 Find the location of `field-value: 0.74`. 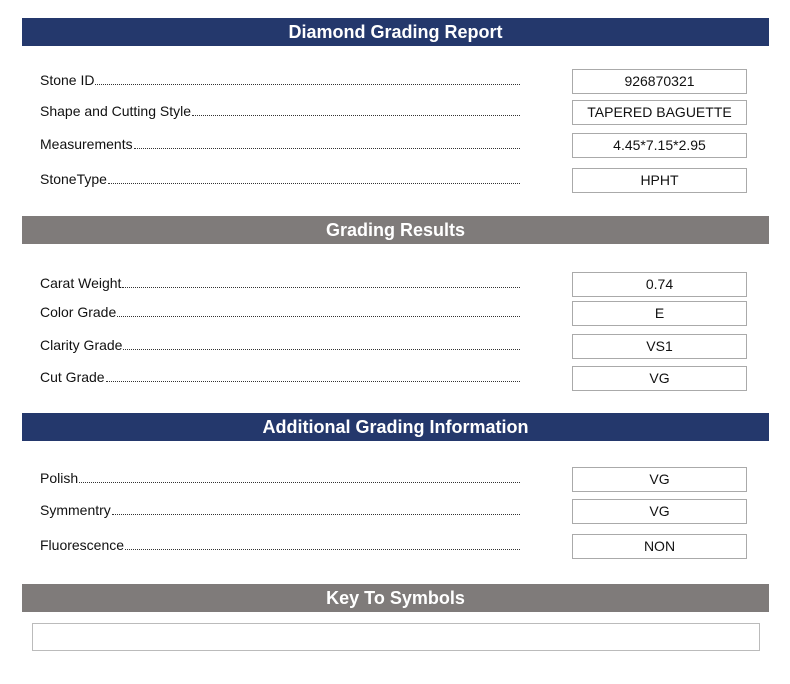

field-value: 0.74 is located at coordinates (659, 284).